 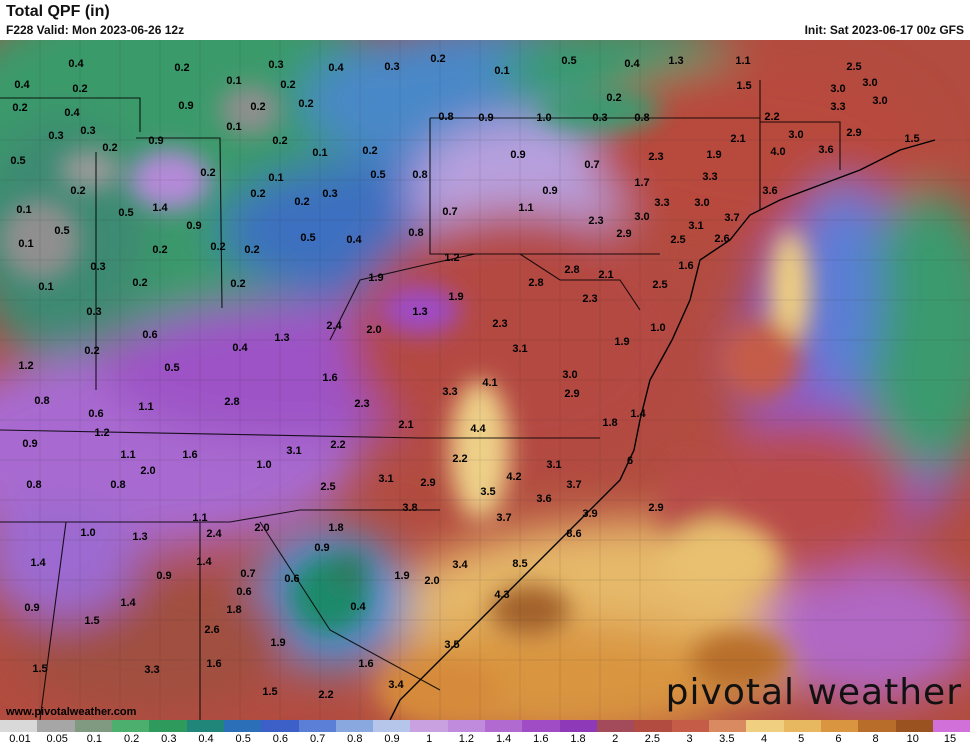 I want to click on legend-tick: 10, so click(x=912, y=739).